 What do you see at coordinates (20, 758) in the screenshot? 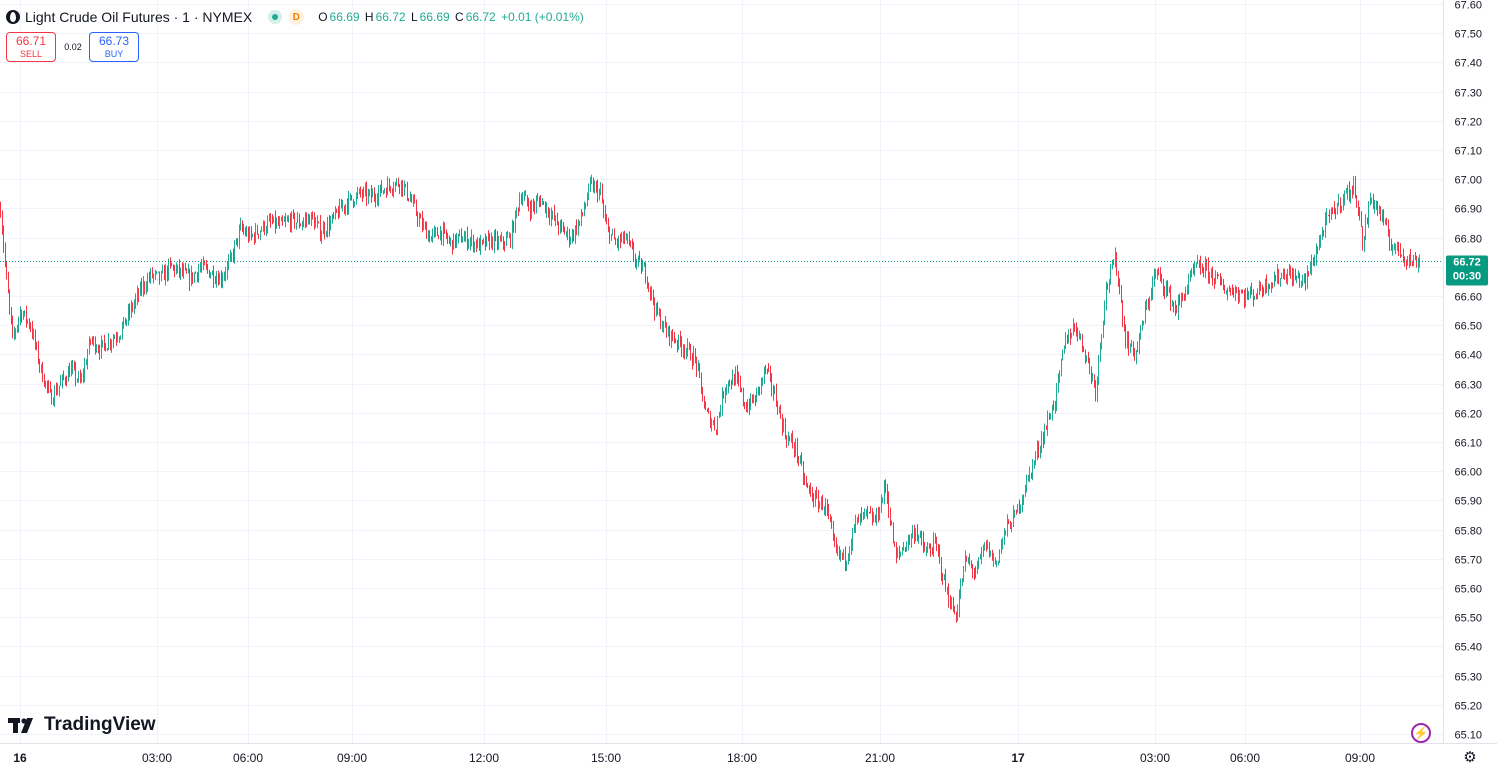
I see `time-tick-label: 16` at bounding box center [20, 758].